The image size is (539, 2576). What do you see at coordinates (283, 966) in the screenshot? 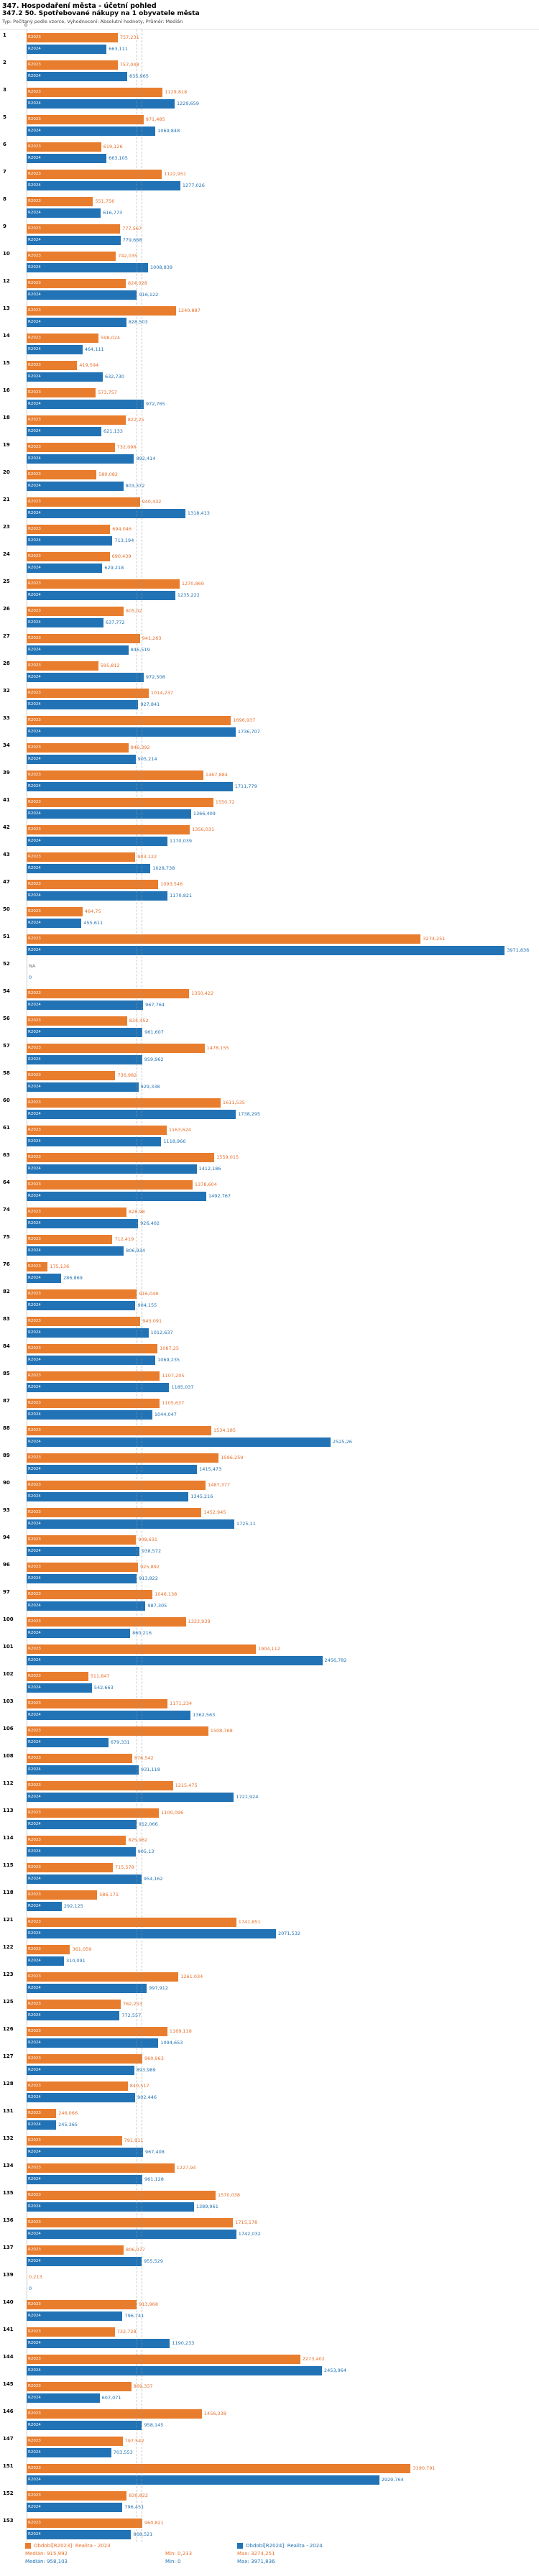
I see `bar-track-r2023: R2023NA` at bounding box center [283, 966].